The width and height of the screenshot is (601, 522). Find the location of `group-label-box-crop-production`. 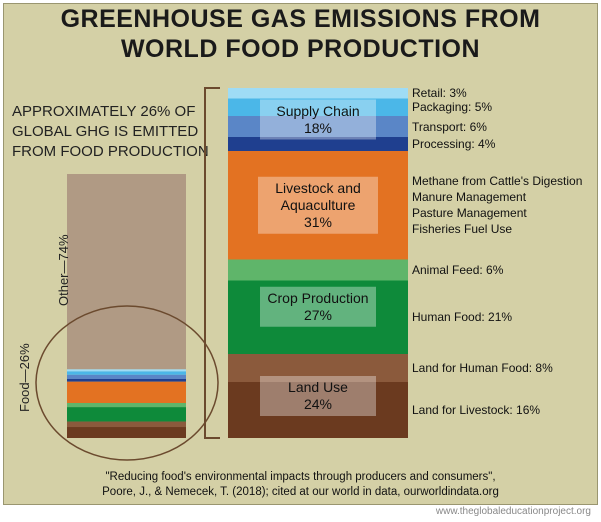

group-label-box-crop-production is located at coordinates (318, 306).